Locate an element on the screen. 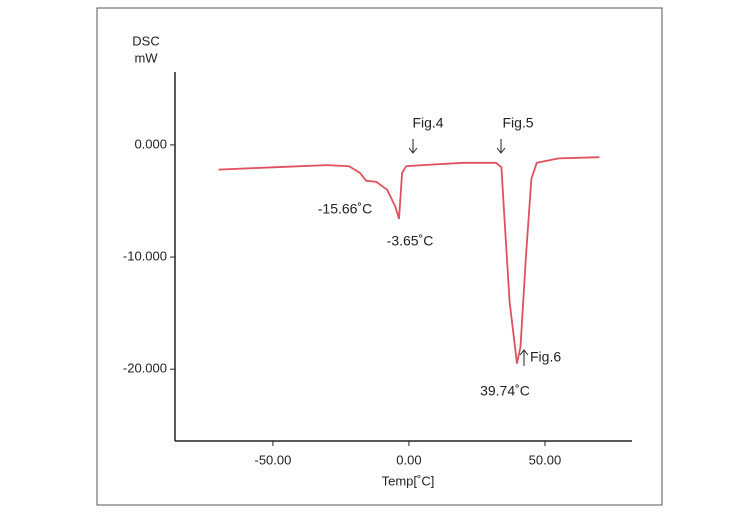 Image resolution: width=756 pixels, height=512 pixels. x-tick-label: 50.00 is located at coordinates (545, 459).